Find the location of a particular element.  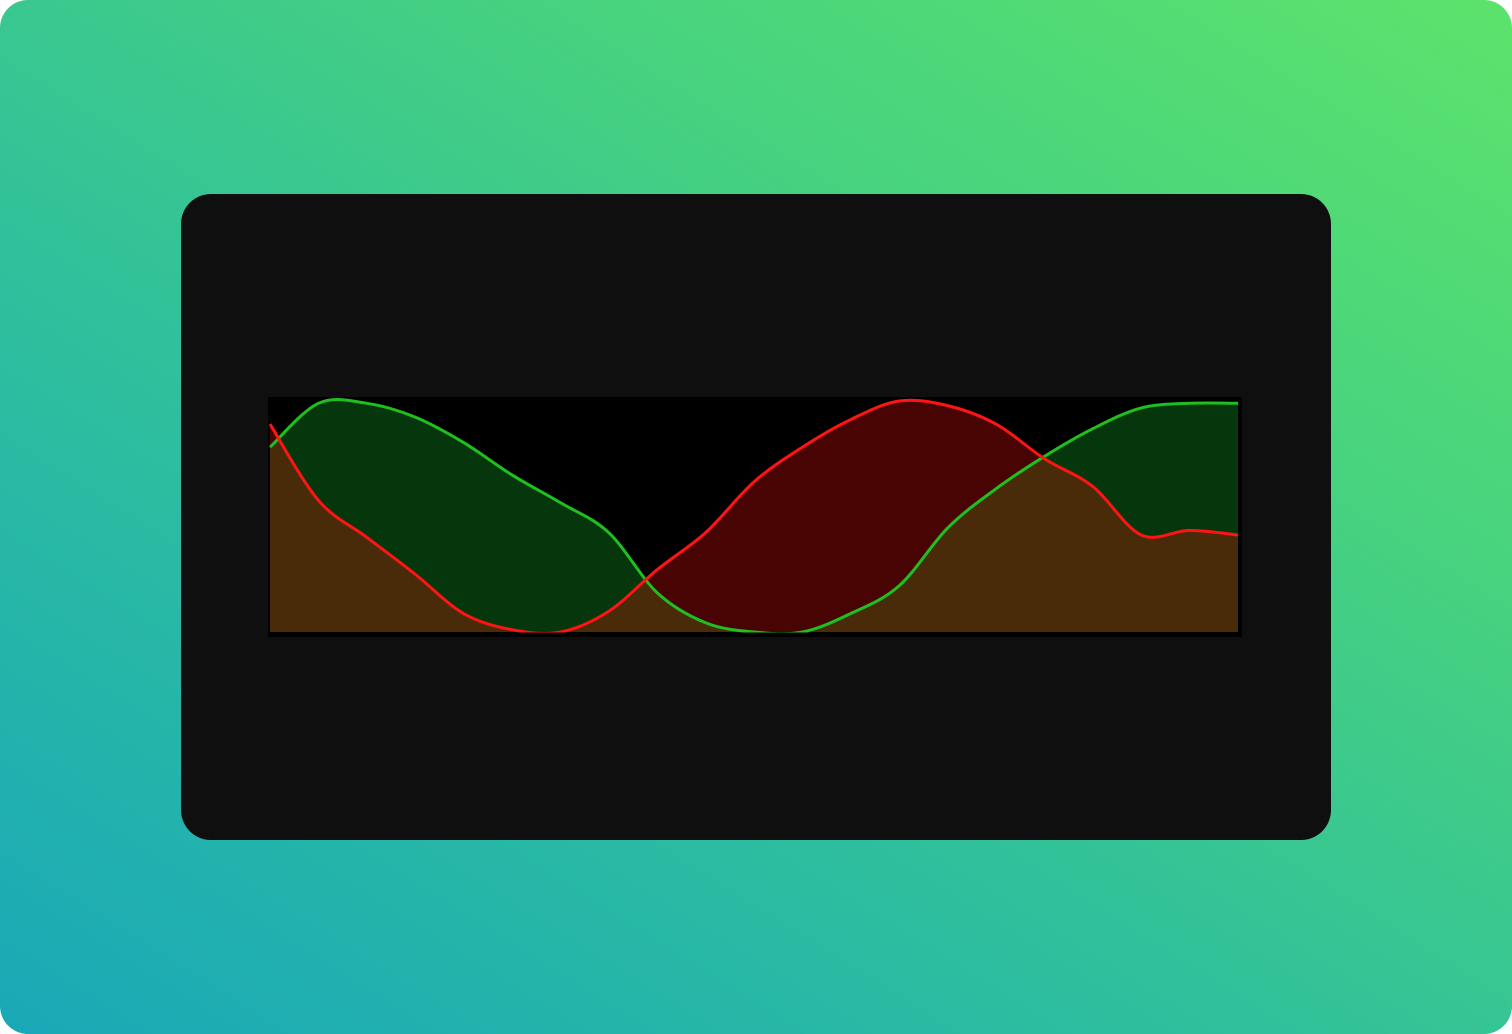

area-chart is located at coordinates (755, 517).